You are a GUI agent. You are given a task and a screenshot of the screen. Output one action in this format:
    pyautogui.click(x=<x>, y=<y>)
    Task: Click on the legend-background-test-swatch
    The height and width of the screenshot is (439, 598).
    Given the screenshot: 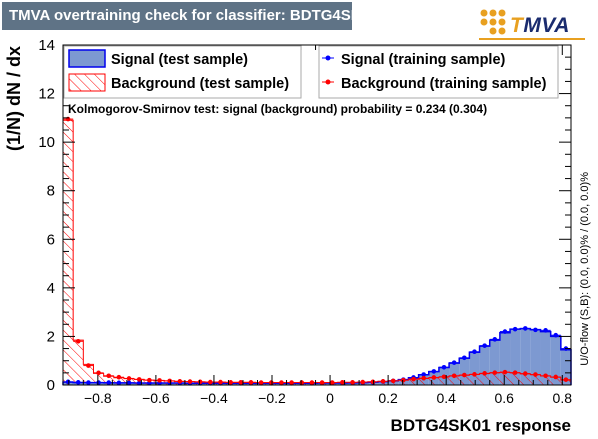 What is the action you would take?
    pyautogui.click(x=87, y=82)
    